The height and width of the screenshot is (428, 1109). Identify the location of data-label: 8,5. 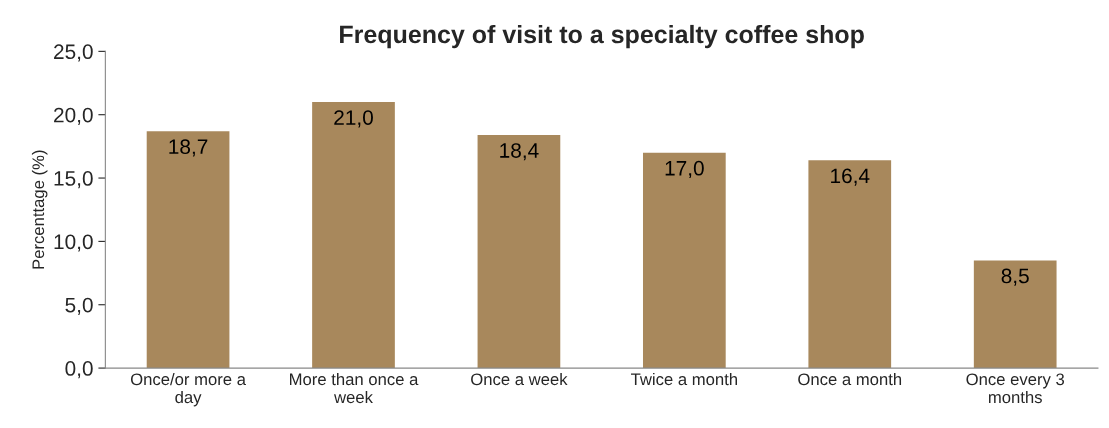
(1015, 277).